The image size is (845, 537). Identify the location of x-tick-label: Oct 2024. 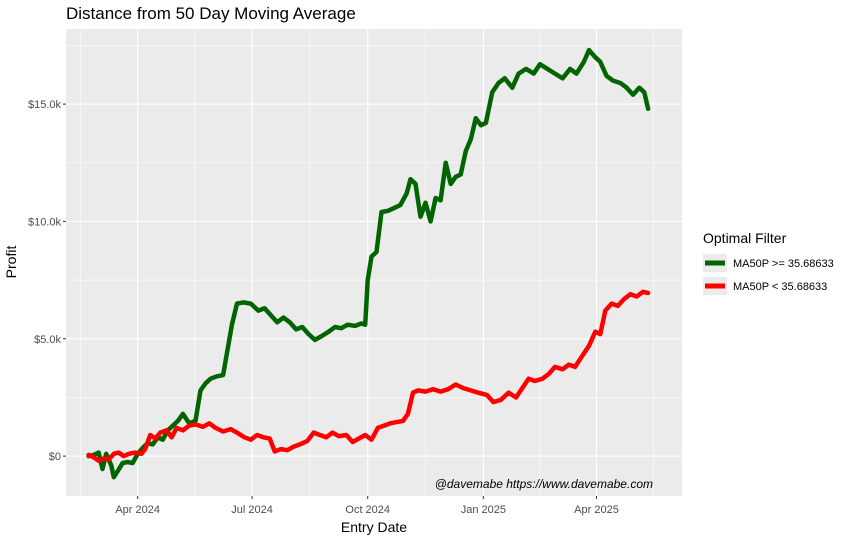
(367, 510).